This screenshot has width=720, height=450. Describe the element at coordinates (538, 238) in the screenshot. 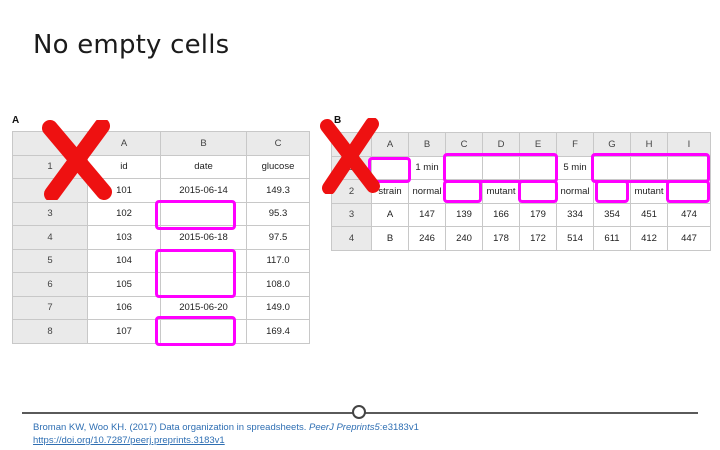

I see `cell: 172` at that location.